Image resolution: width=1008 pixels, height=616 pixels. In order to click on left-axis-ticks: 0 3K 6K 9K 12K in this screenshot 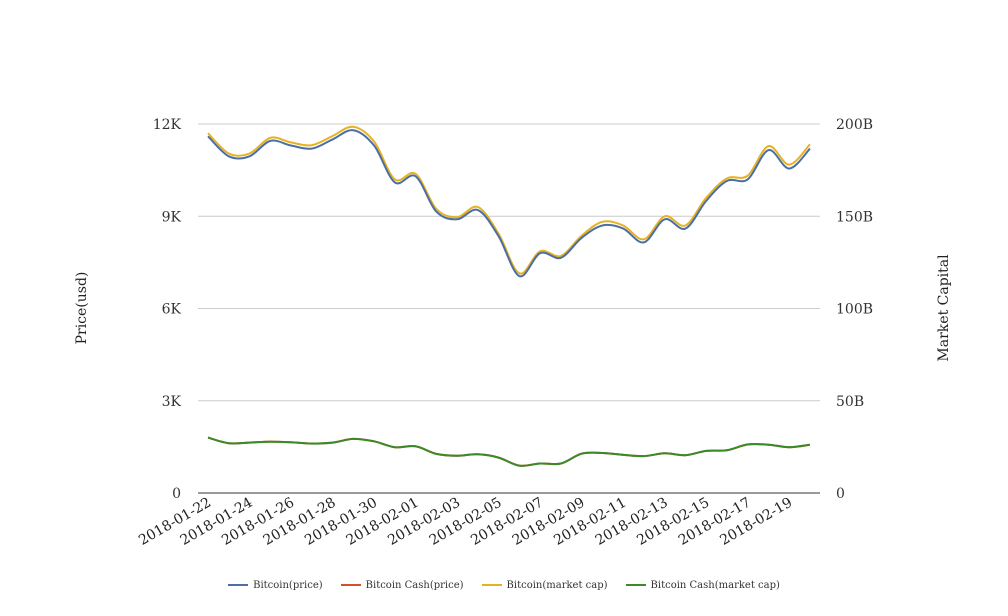, I will do `click(167, 309)`.